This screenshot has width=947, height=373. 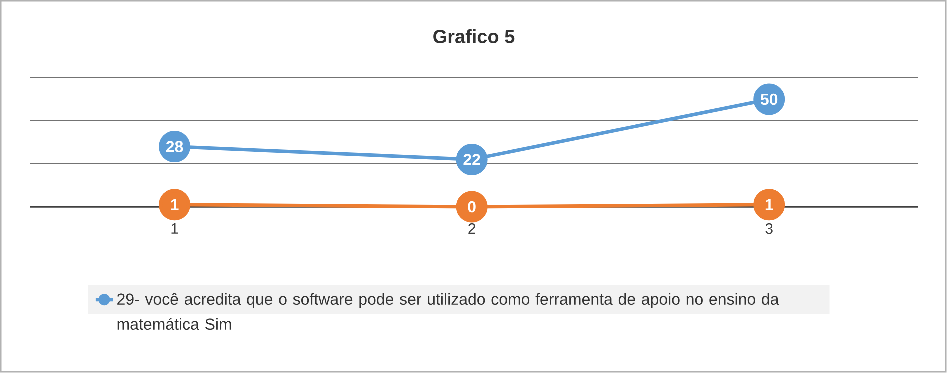 I want to click on x-tick-label: 1, so click(x=175, y=229).